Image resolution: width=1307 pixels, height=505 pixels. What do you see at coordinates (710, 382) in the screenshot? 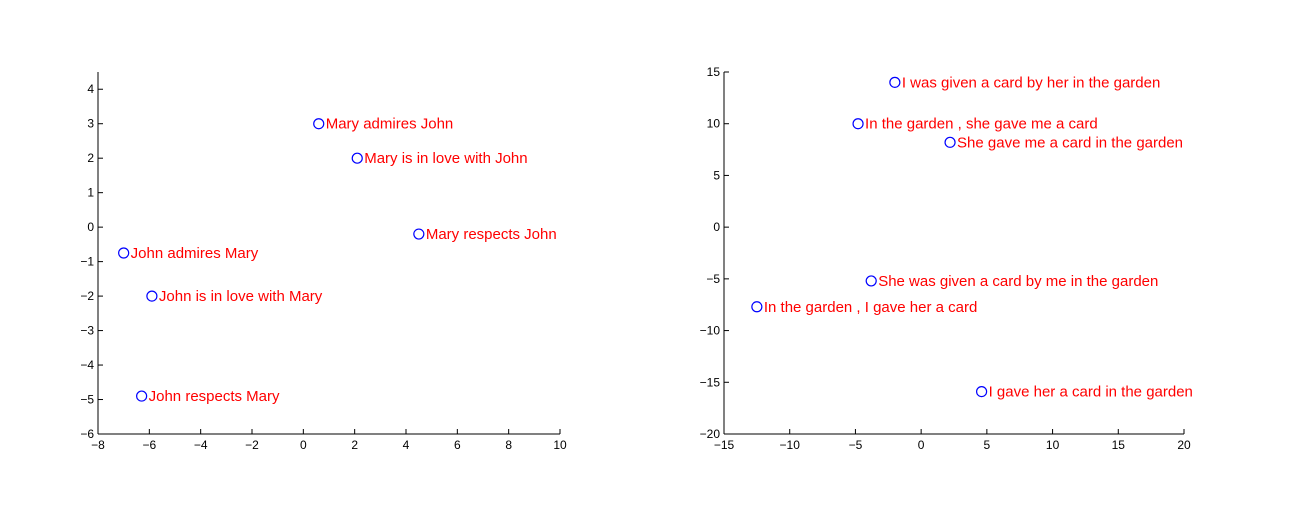
I see `y-tick-label: −15` at bounding box center [710, 382].